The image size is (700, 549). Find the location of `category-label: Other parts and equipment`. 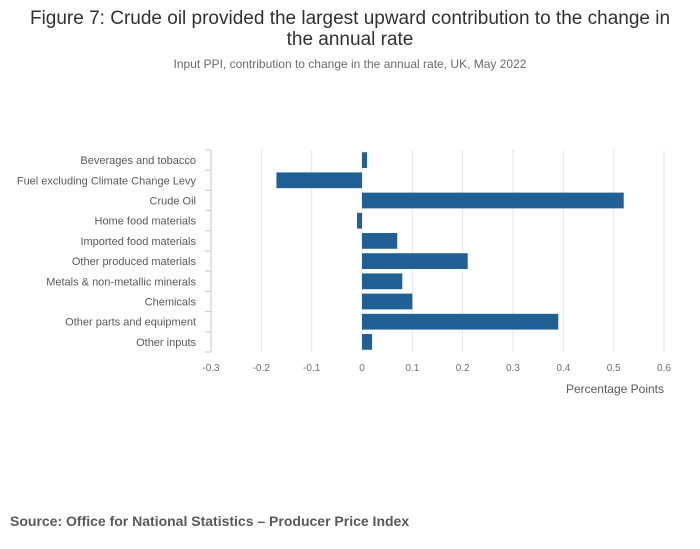

category-label: Other parts and equipment is located at coordinates (130, 323).